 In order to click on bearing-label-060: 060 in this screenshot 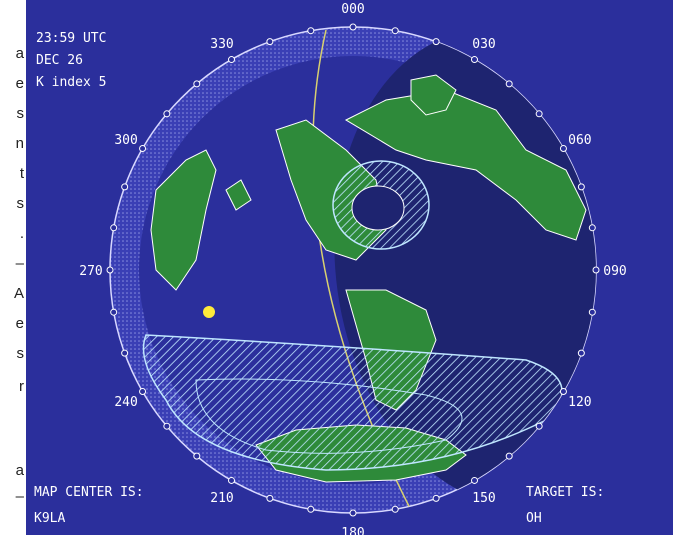, I will do `click(579, 140)`.